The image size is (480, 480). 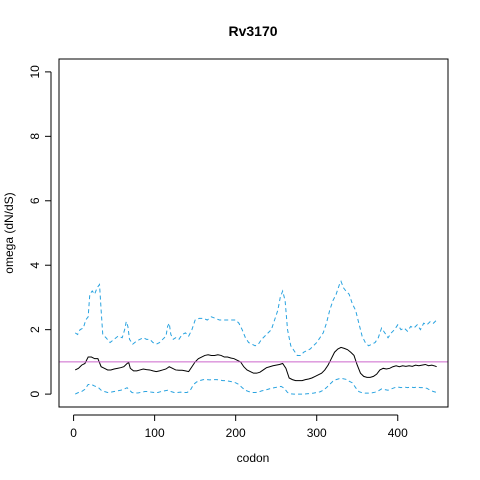 What do you see at coordinates (35, 200) in the screenshot?
I see `y-tick-label: 6` at bounding box center [35, 200].